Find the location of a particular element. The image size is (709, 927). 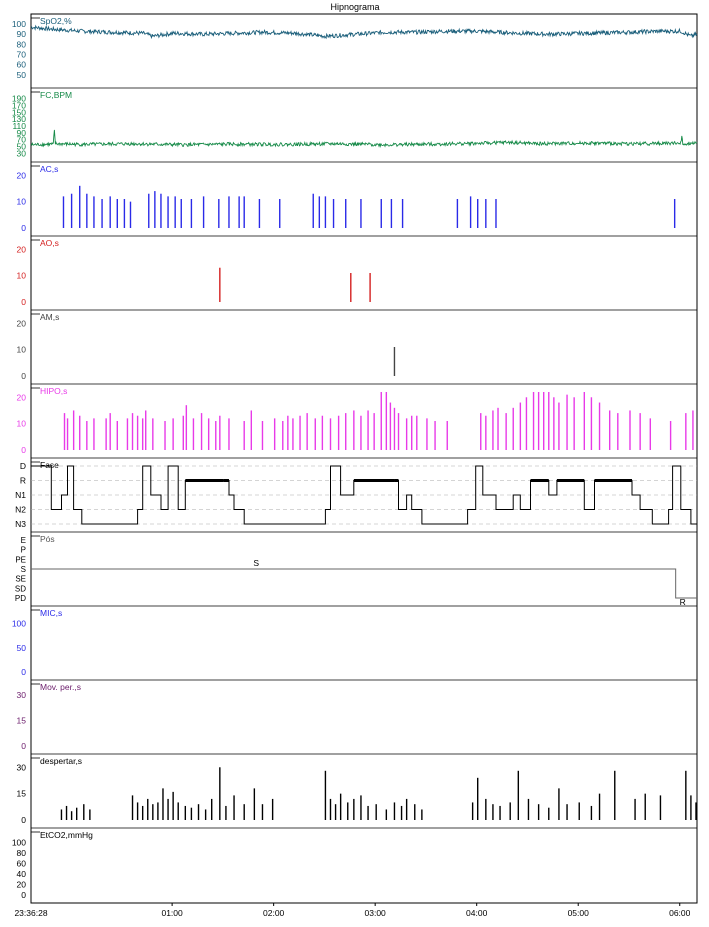

stage-label: D is located at coordinates (23, 466).